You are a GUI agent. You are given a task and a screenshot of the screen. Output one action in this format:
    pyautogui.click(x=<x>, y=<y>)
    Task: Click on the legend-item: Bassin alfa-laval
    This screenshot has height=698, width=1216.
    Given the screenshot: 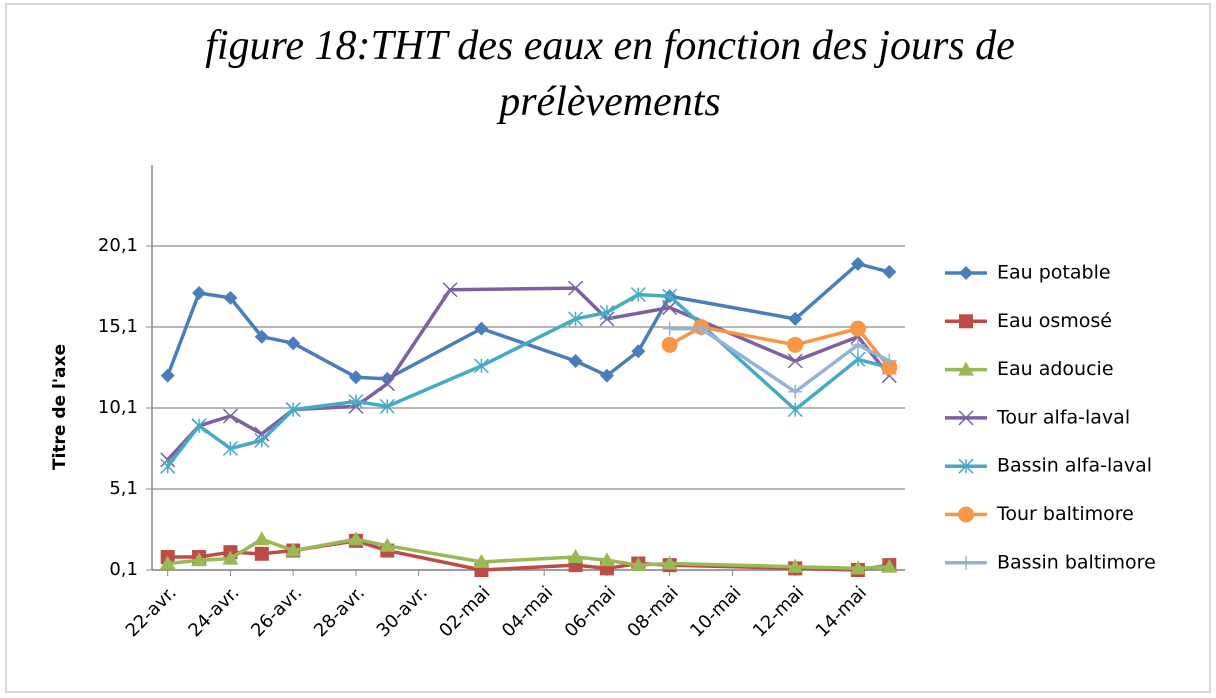 What is the action you would take?
    pyautogui.click(x=1048, y=466)
    